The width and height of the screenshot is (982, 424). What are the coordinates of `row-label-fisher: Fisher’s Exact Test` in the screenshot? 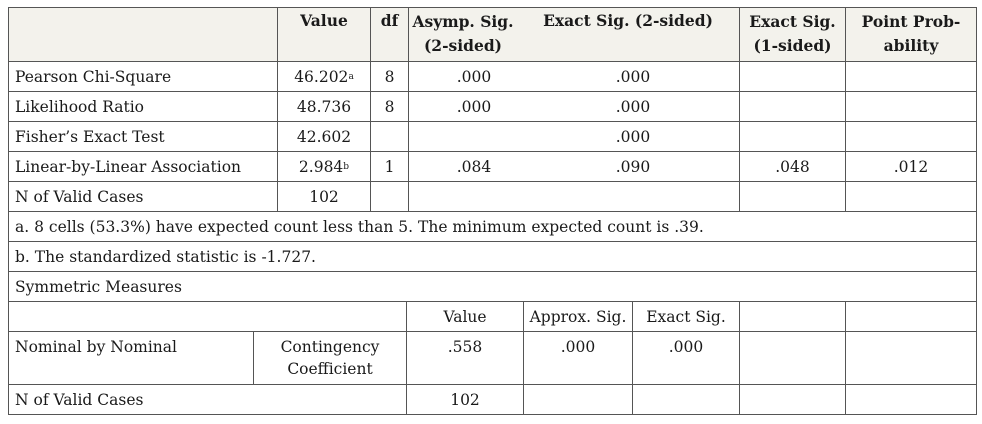 It's located at (90, 136).